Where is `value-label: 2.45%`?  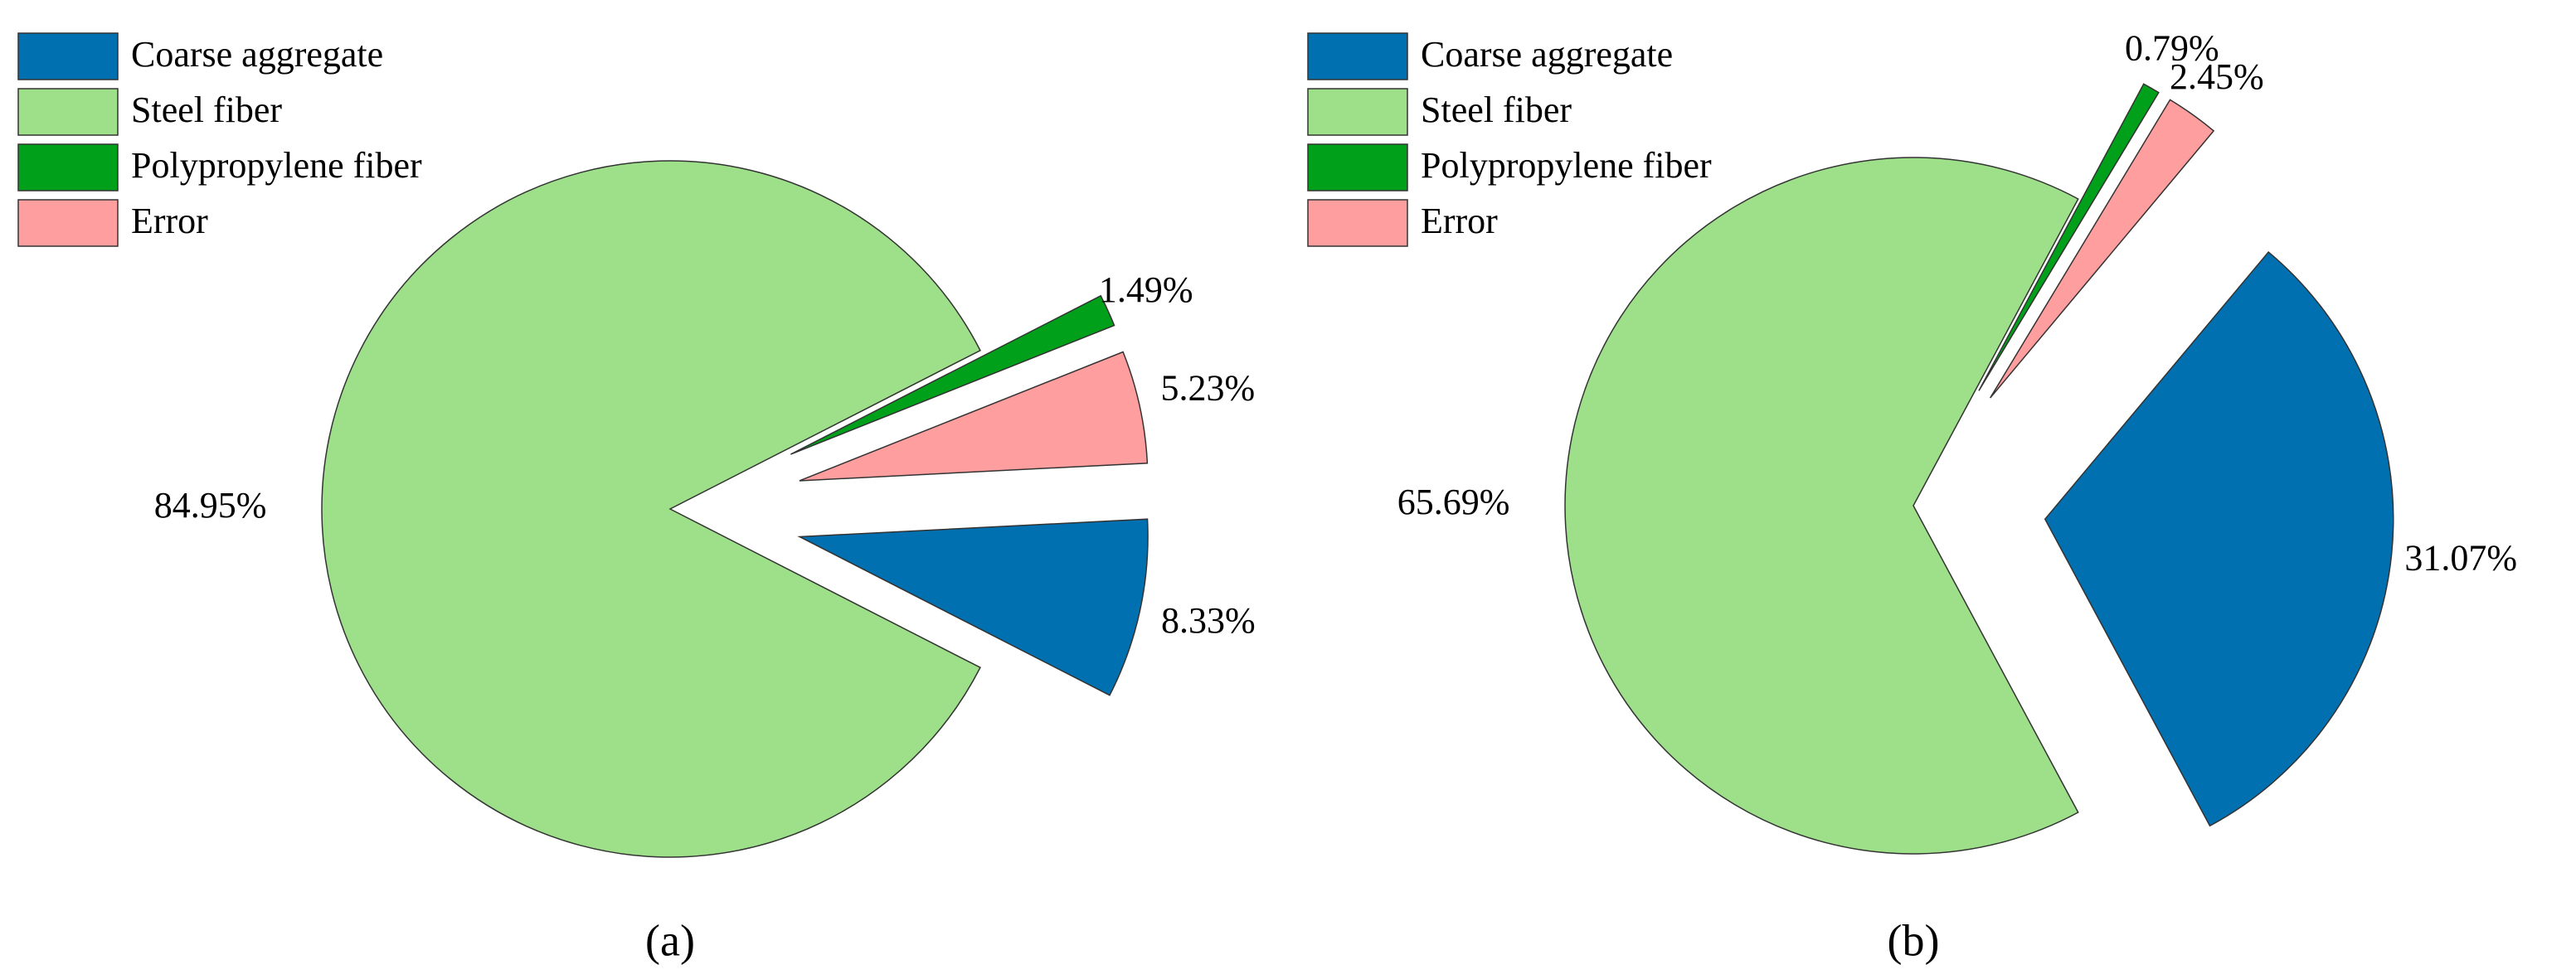 value-label: 2.45% is located at coordinates (2217, 76).